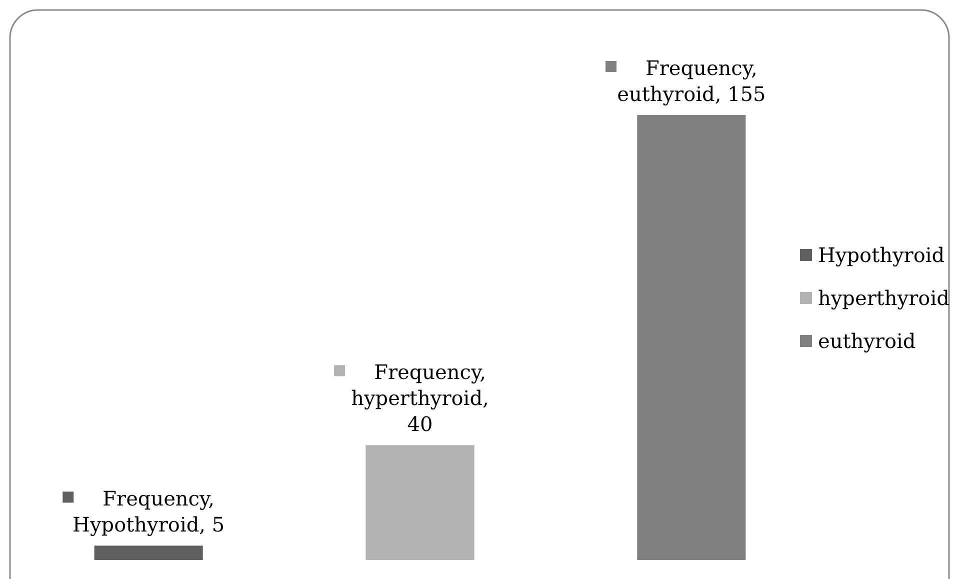  I want to click on data-label: Frequency, Hypothyroid, 5, so click(148, 511).